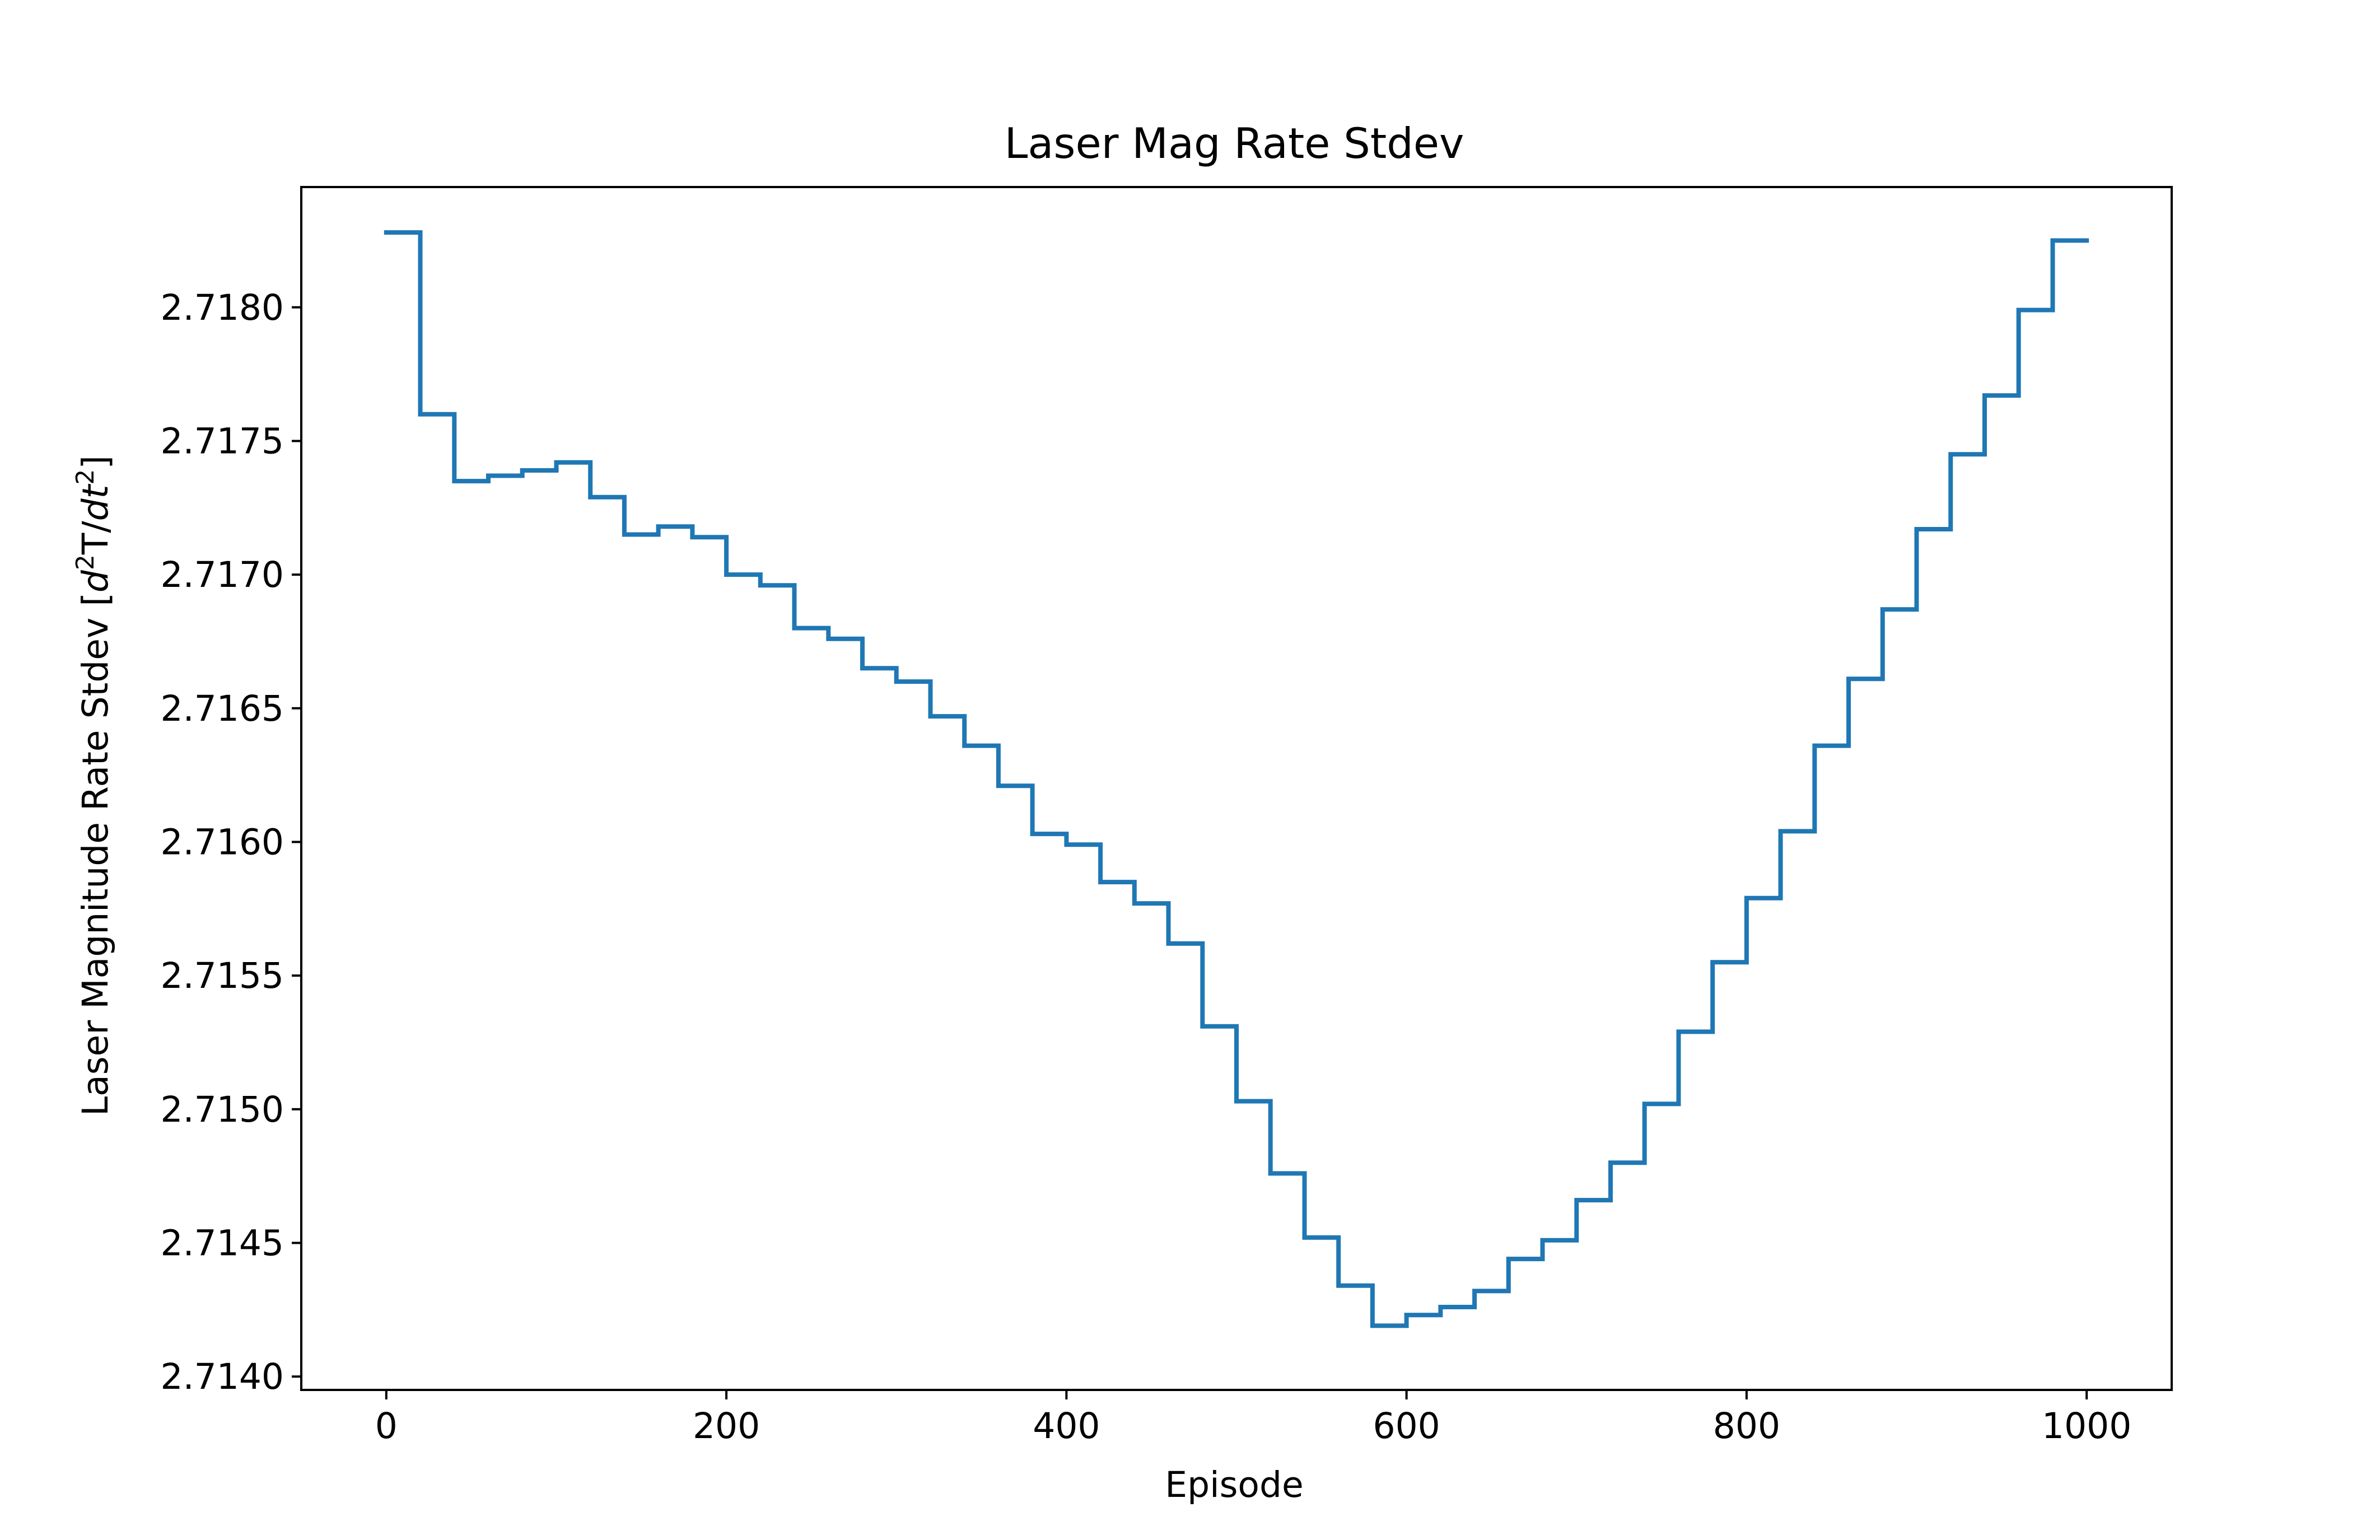 The width and height of the screenshot is (2380, 1540). Describe the element at coordinates (2087, 1426) in the screenshot. I see `x-tick-label: 1000` at that location.